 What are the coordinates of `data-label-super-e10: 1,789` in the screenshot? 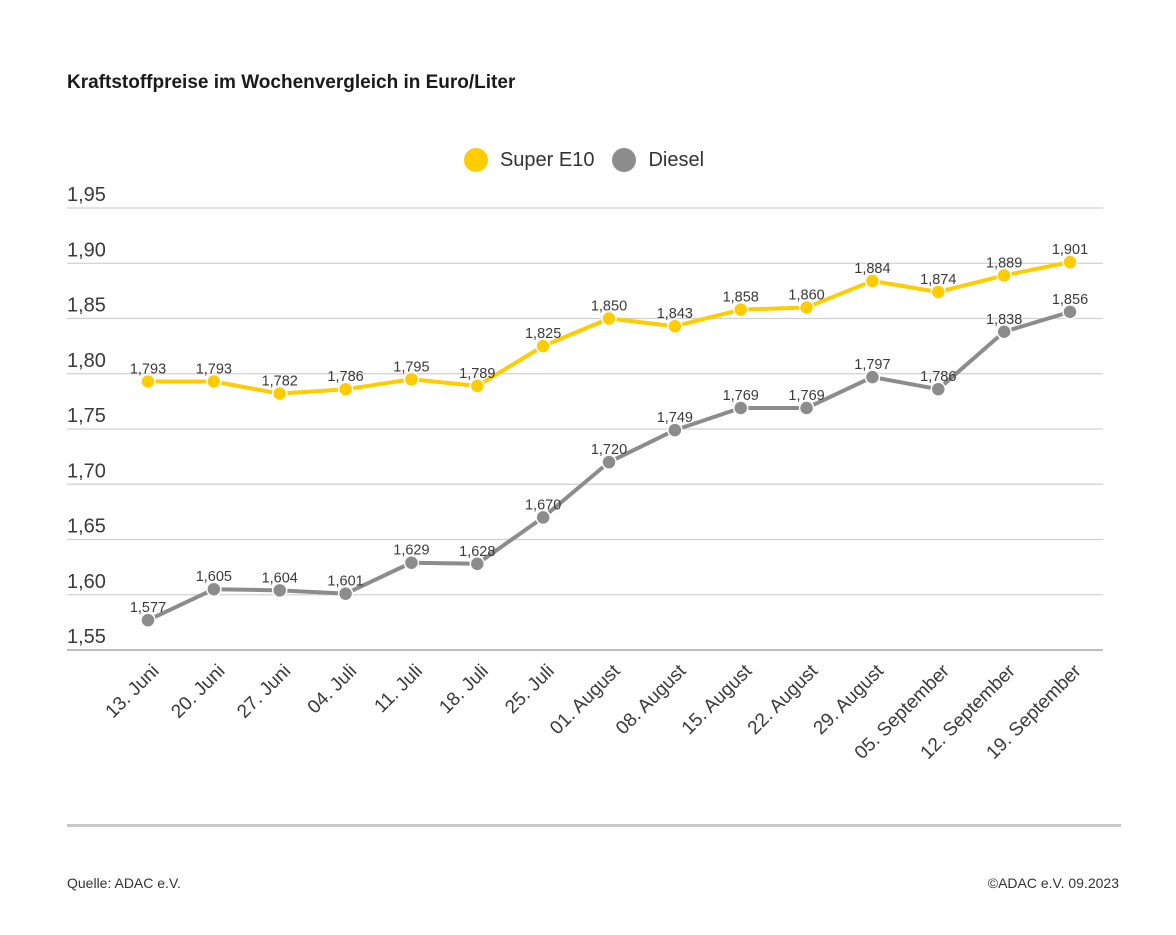 It's located at (477, 374).